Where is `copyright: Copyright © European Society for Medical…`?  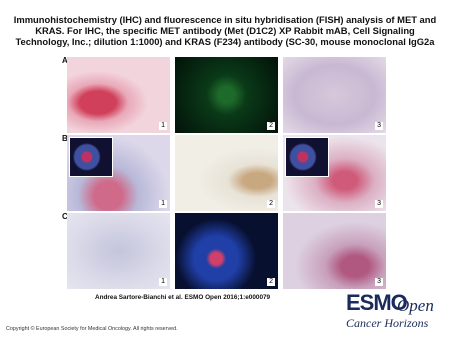 copyright: Copyright © European Society for Medical… is located at coordinates (92, 329).